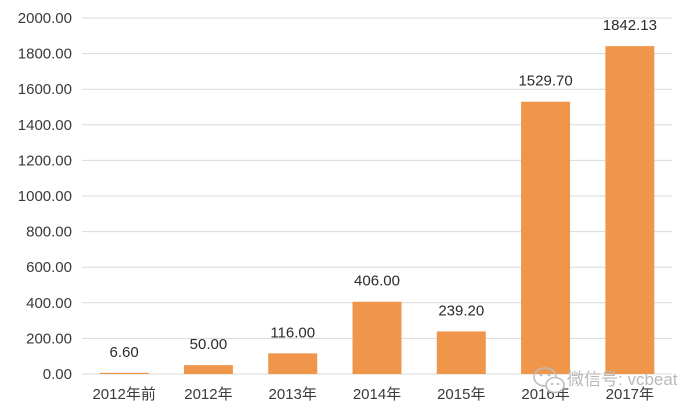 The width and height of the screenshot is (700, 411). Describe the element at coordinates (549, 380) in the screenshot. I see `wechat-icon` at that location.